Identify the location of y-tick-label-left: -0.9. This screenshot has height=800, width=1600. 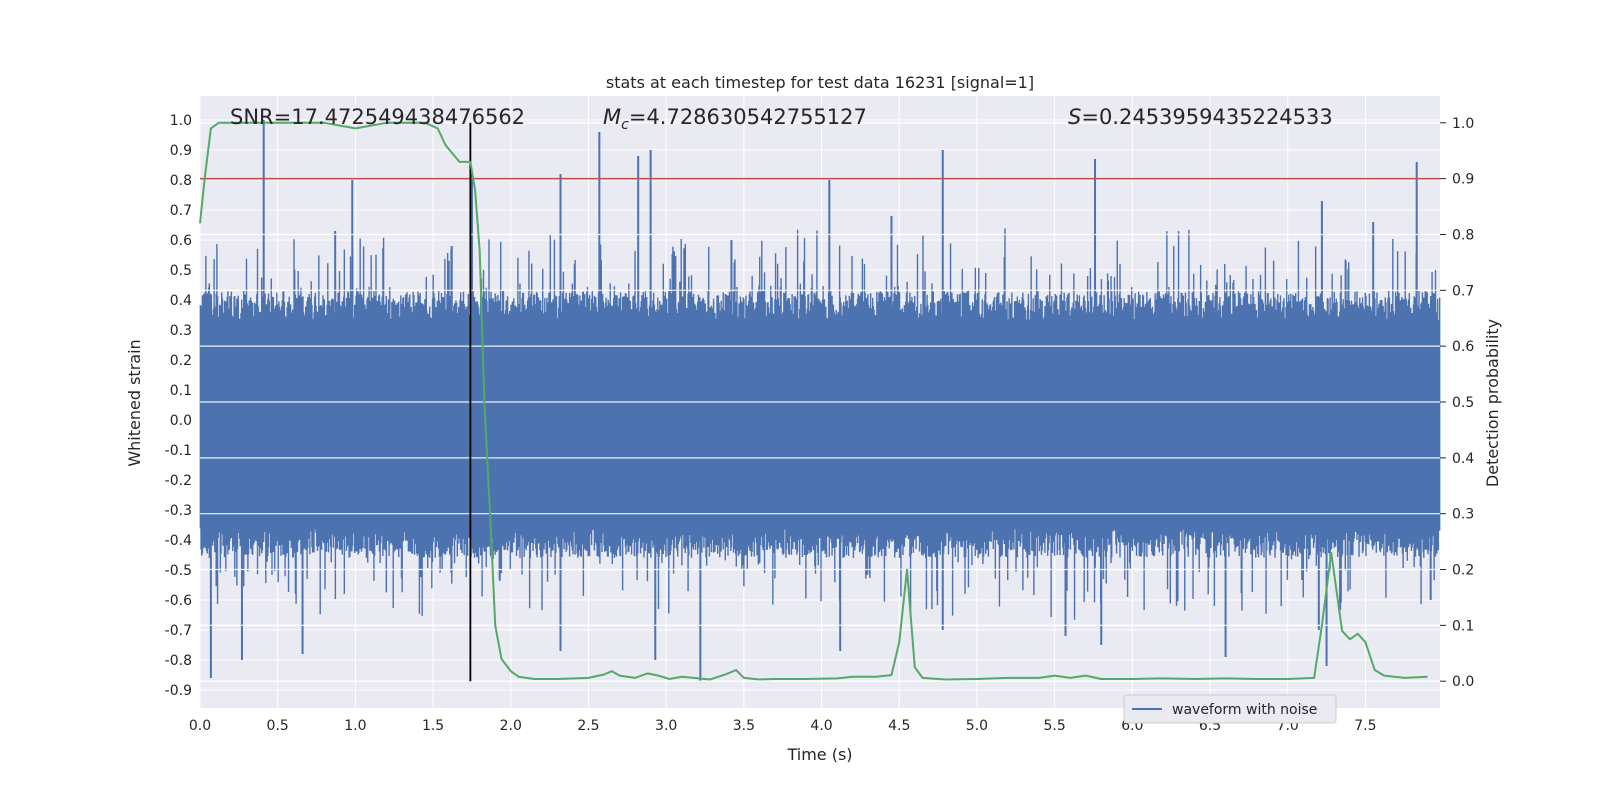
(178, 691).